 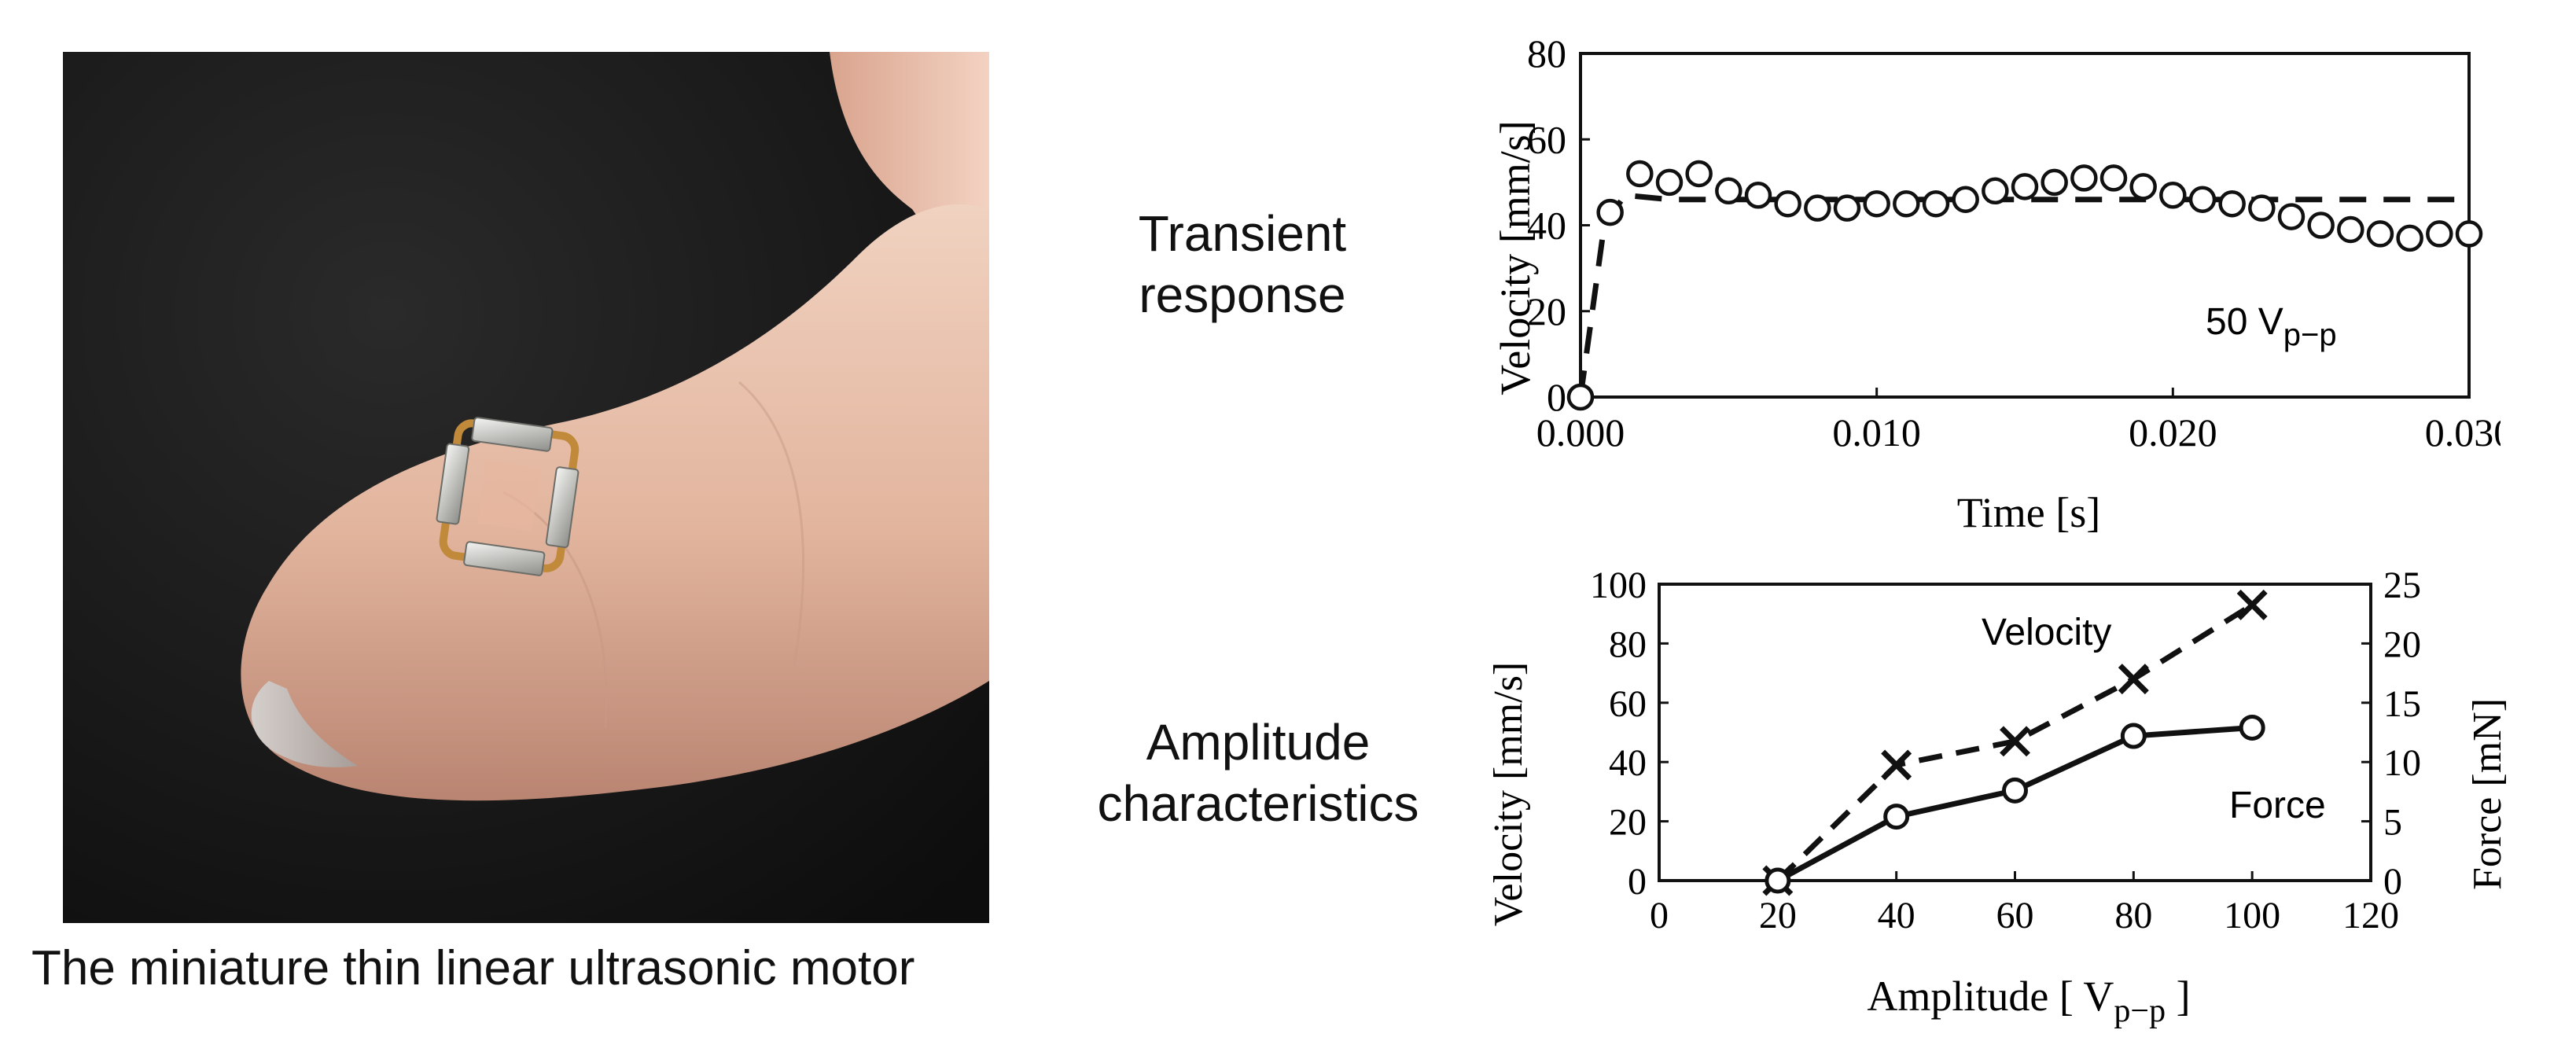 What do you see at coordinates (1619, 585) in the screenshot?
I see `amplitude-y-tick-label: 100` at bounding box center [1619, 585].